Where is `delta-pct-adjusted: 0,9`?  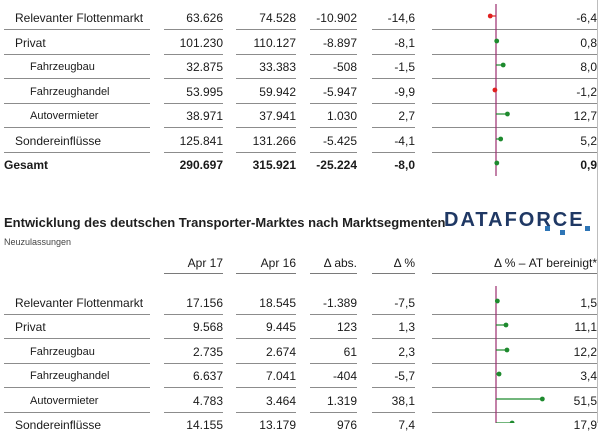
delta-pct-adjusted: 0,9 is located at coordinates (588, 165).